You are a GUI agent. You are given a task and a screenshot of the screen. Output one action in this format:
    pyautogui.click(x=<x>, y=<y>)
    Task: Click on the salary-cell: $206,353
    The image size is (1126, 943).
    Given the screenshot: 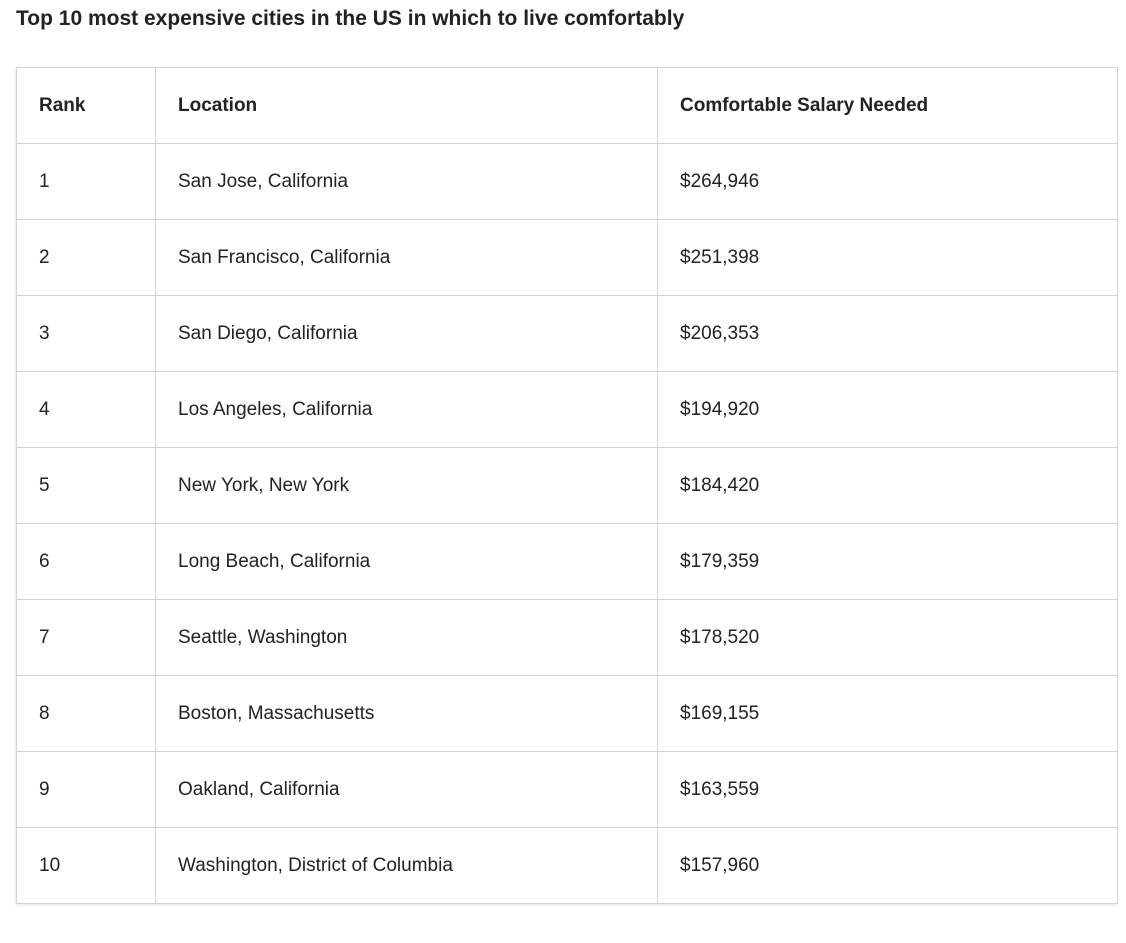 What is the action you would take?
    pyautogui.click(x=887, y=333)
    